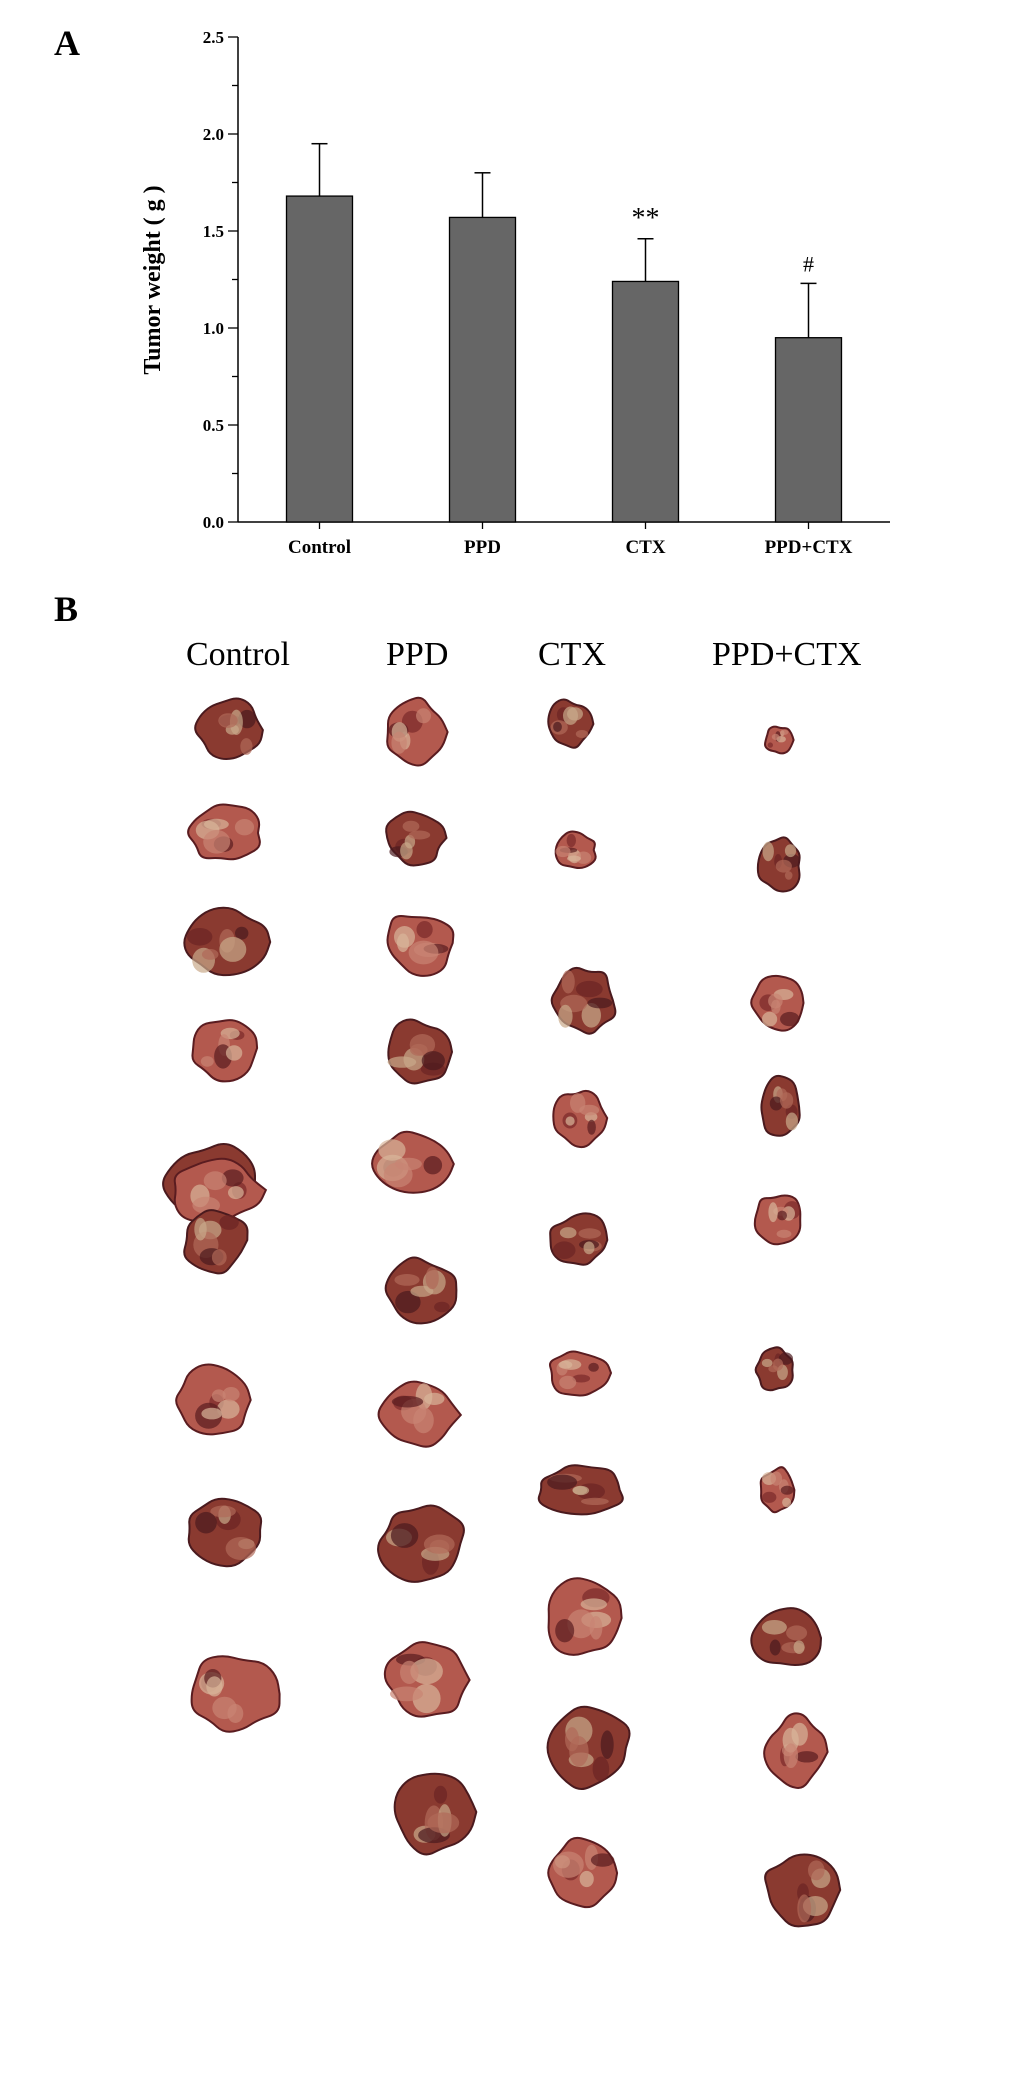 The image size is (1033, 2088). Describe the element at coordinates (66, 609) in the screenshot. I see `panel-b-label: B` at that location.